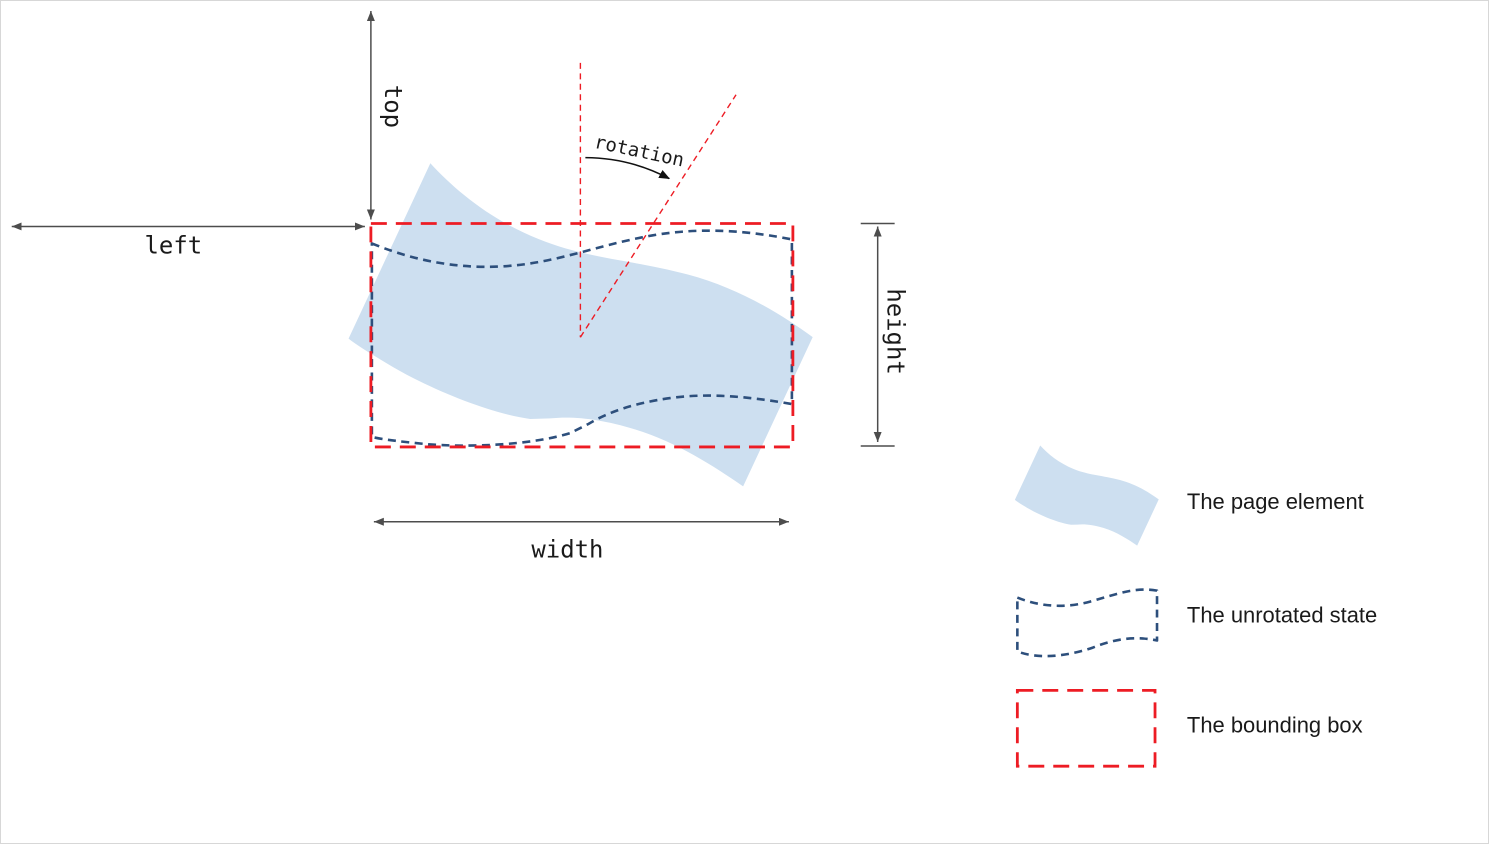 This screenshot has height=844, width=1489. I want to click on bounding-box-rect, so click(582, 335).